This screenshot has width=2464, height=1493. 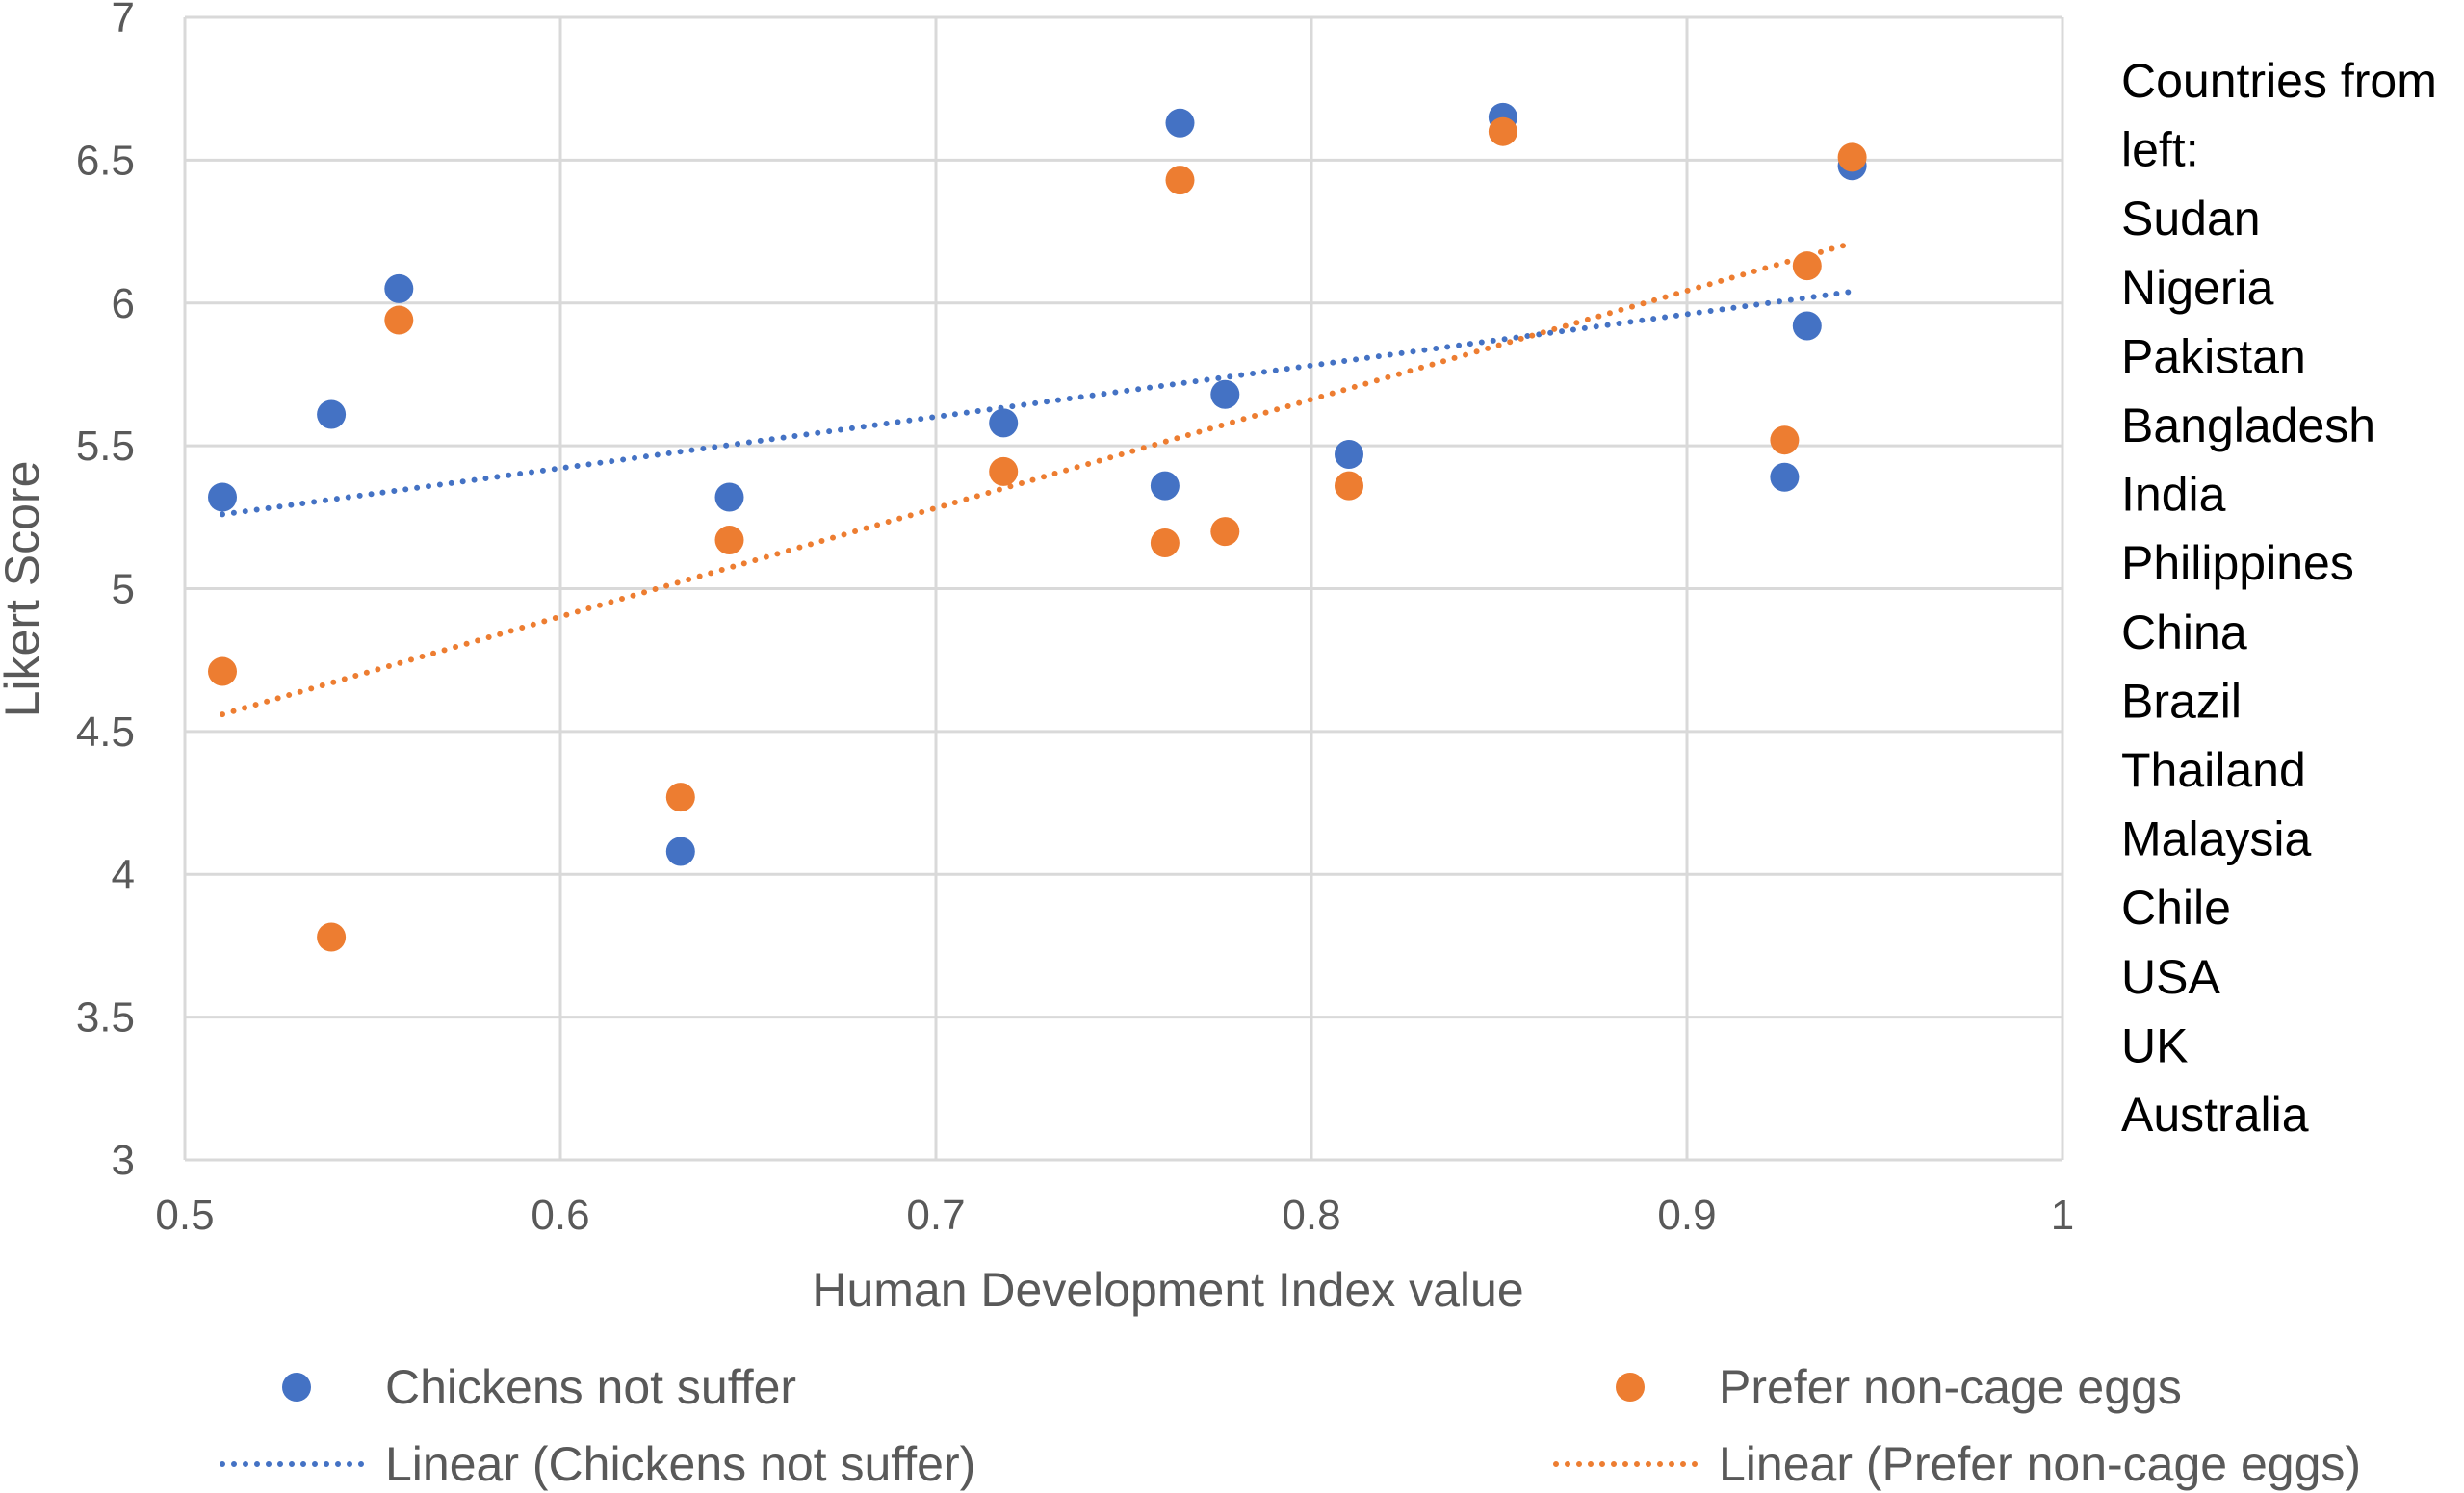 What do you see at coordinates (1167, 1290) in the screenshot?
I see `x-axis-title: Human Development Index value` at bounding box center [1167, 1290].